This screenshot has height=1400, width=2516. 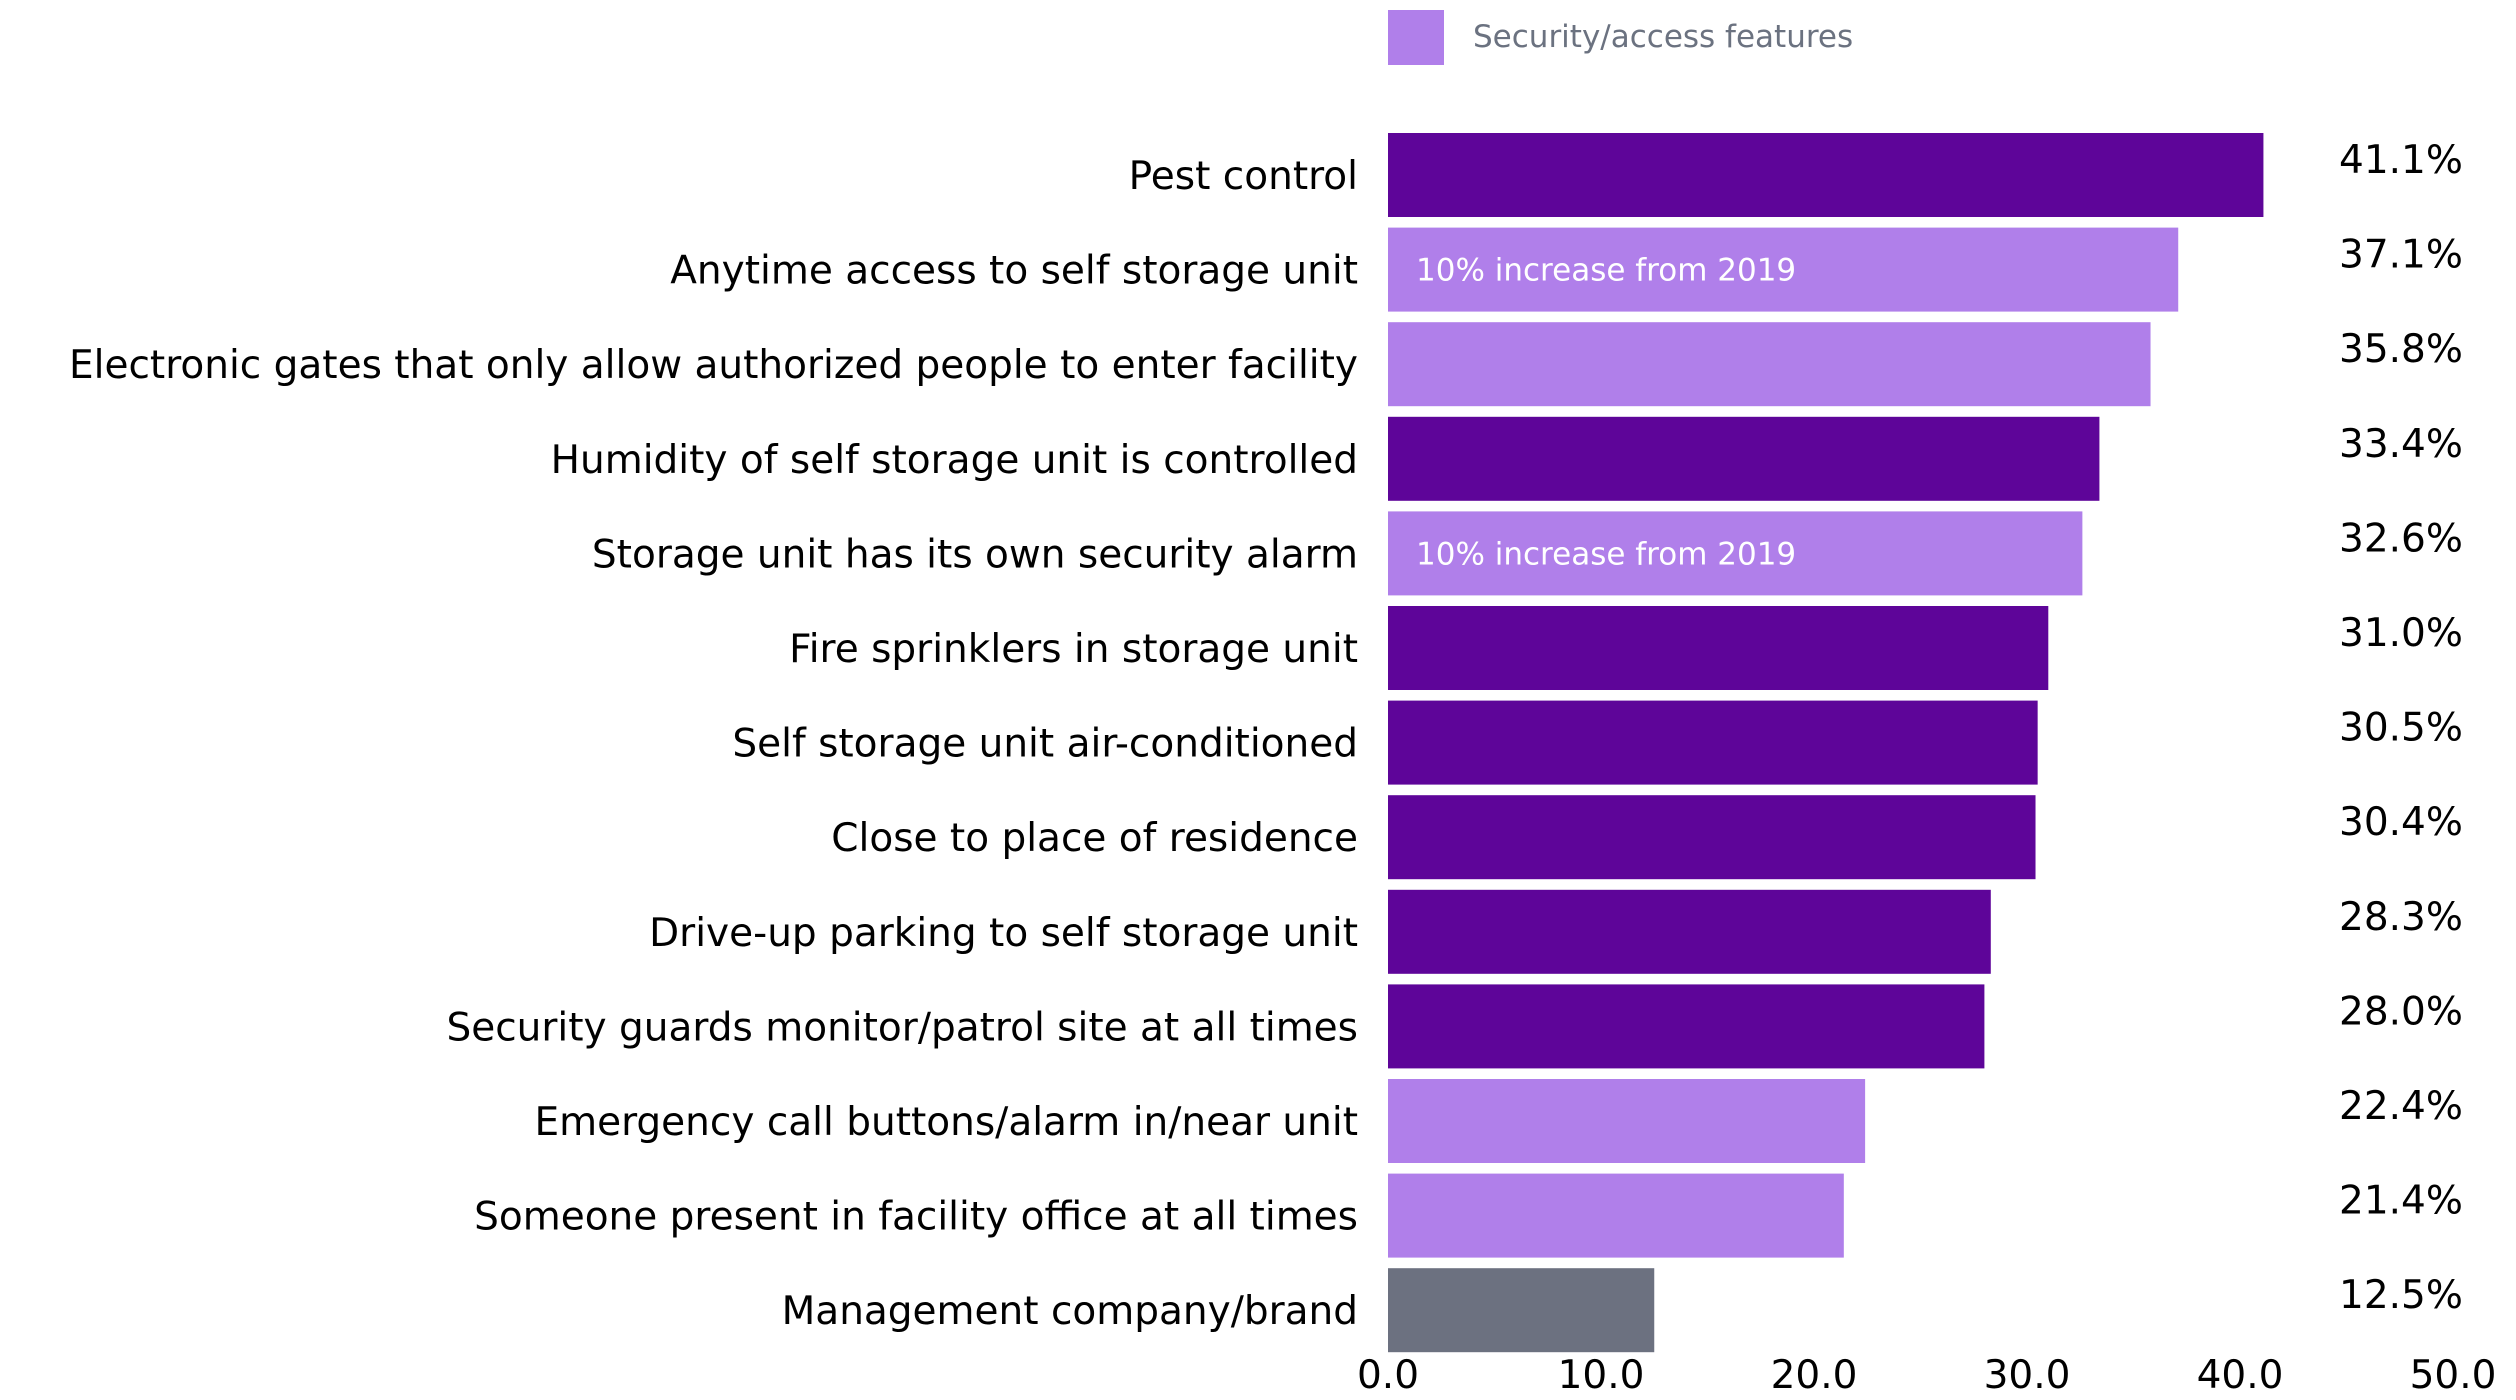 I want to click on bar-close-to-place-of-residence, so click(x=1712, y=837).